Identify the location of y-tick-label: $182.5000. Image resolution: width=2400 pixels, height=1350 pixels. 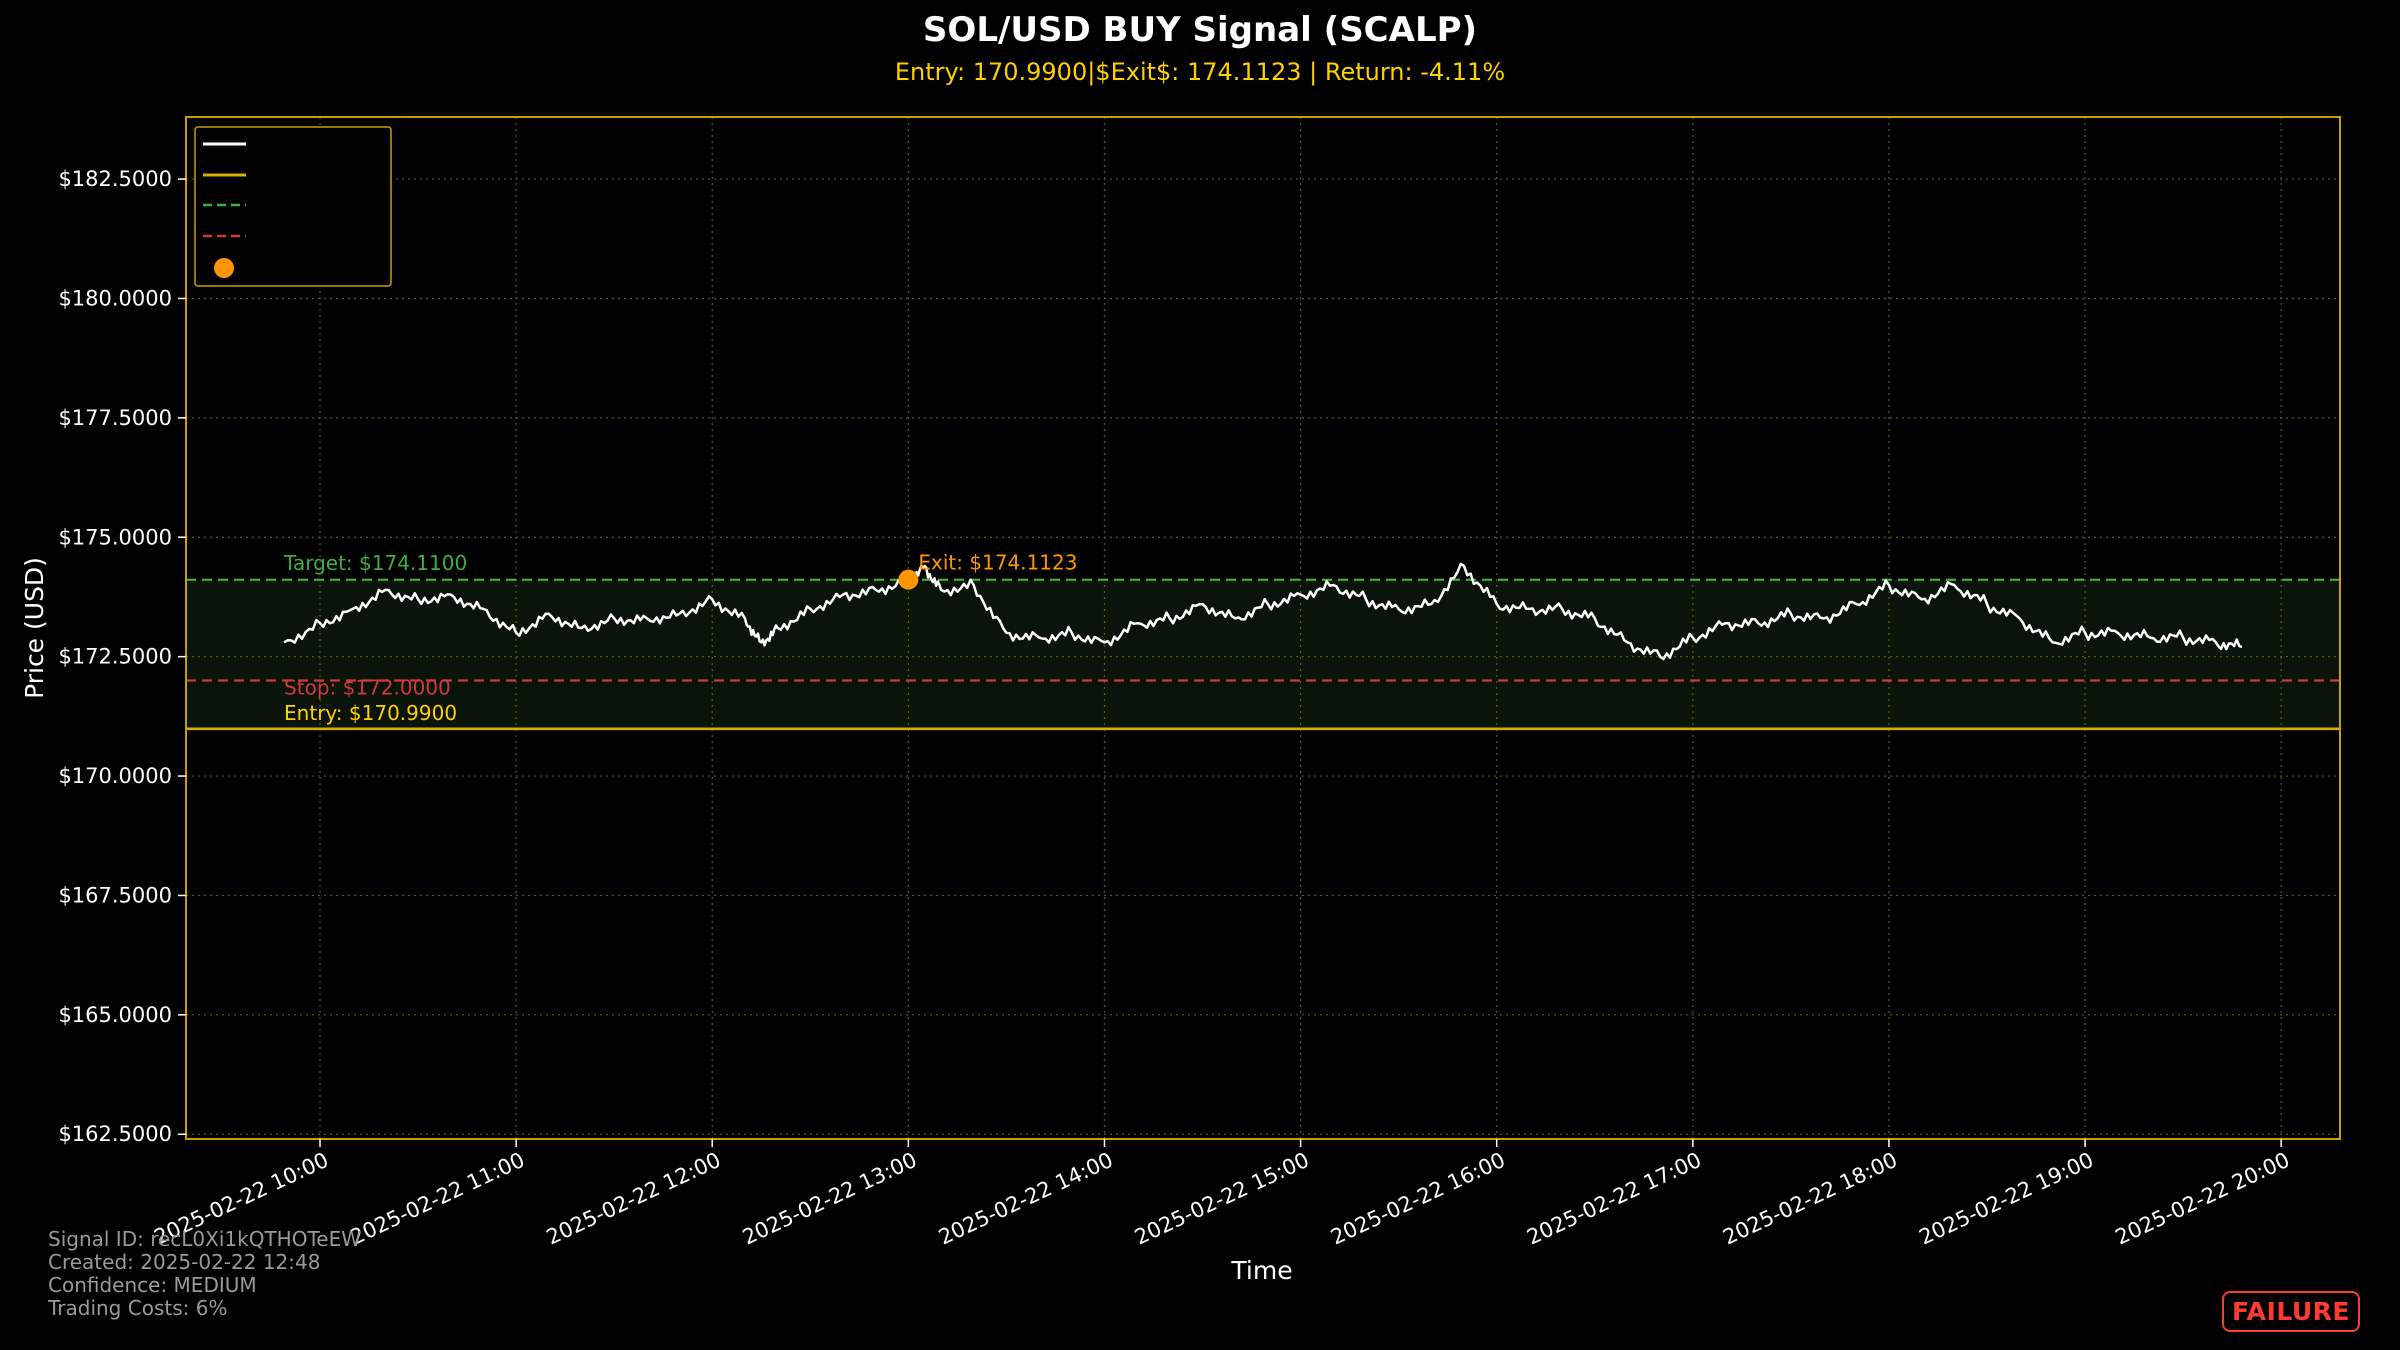
(115, 179).